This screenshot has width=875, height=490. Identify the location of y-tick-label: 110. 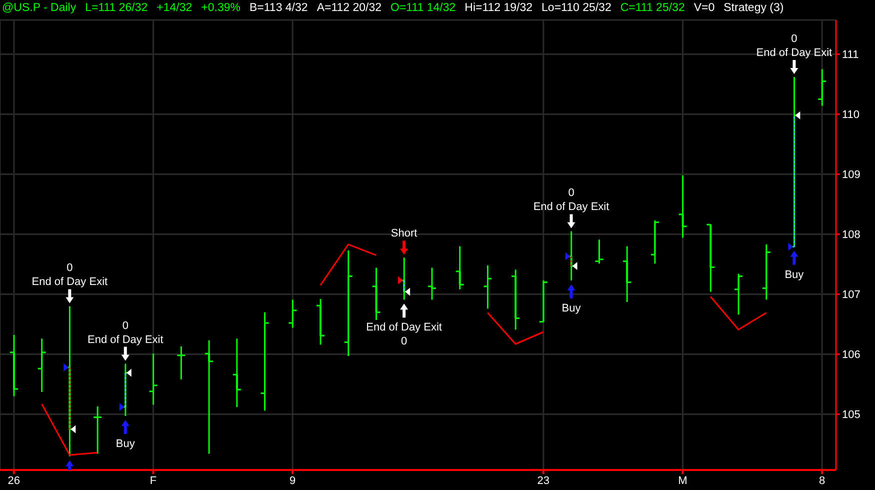
(851, 115).